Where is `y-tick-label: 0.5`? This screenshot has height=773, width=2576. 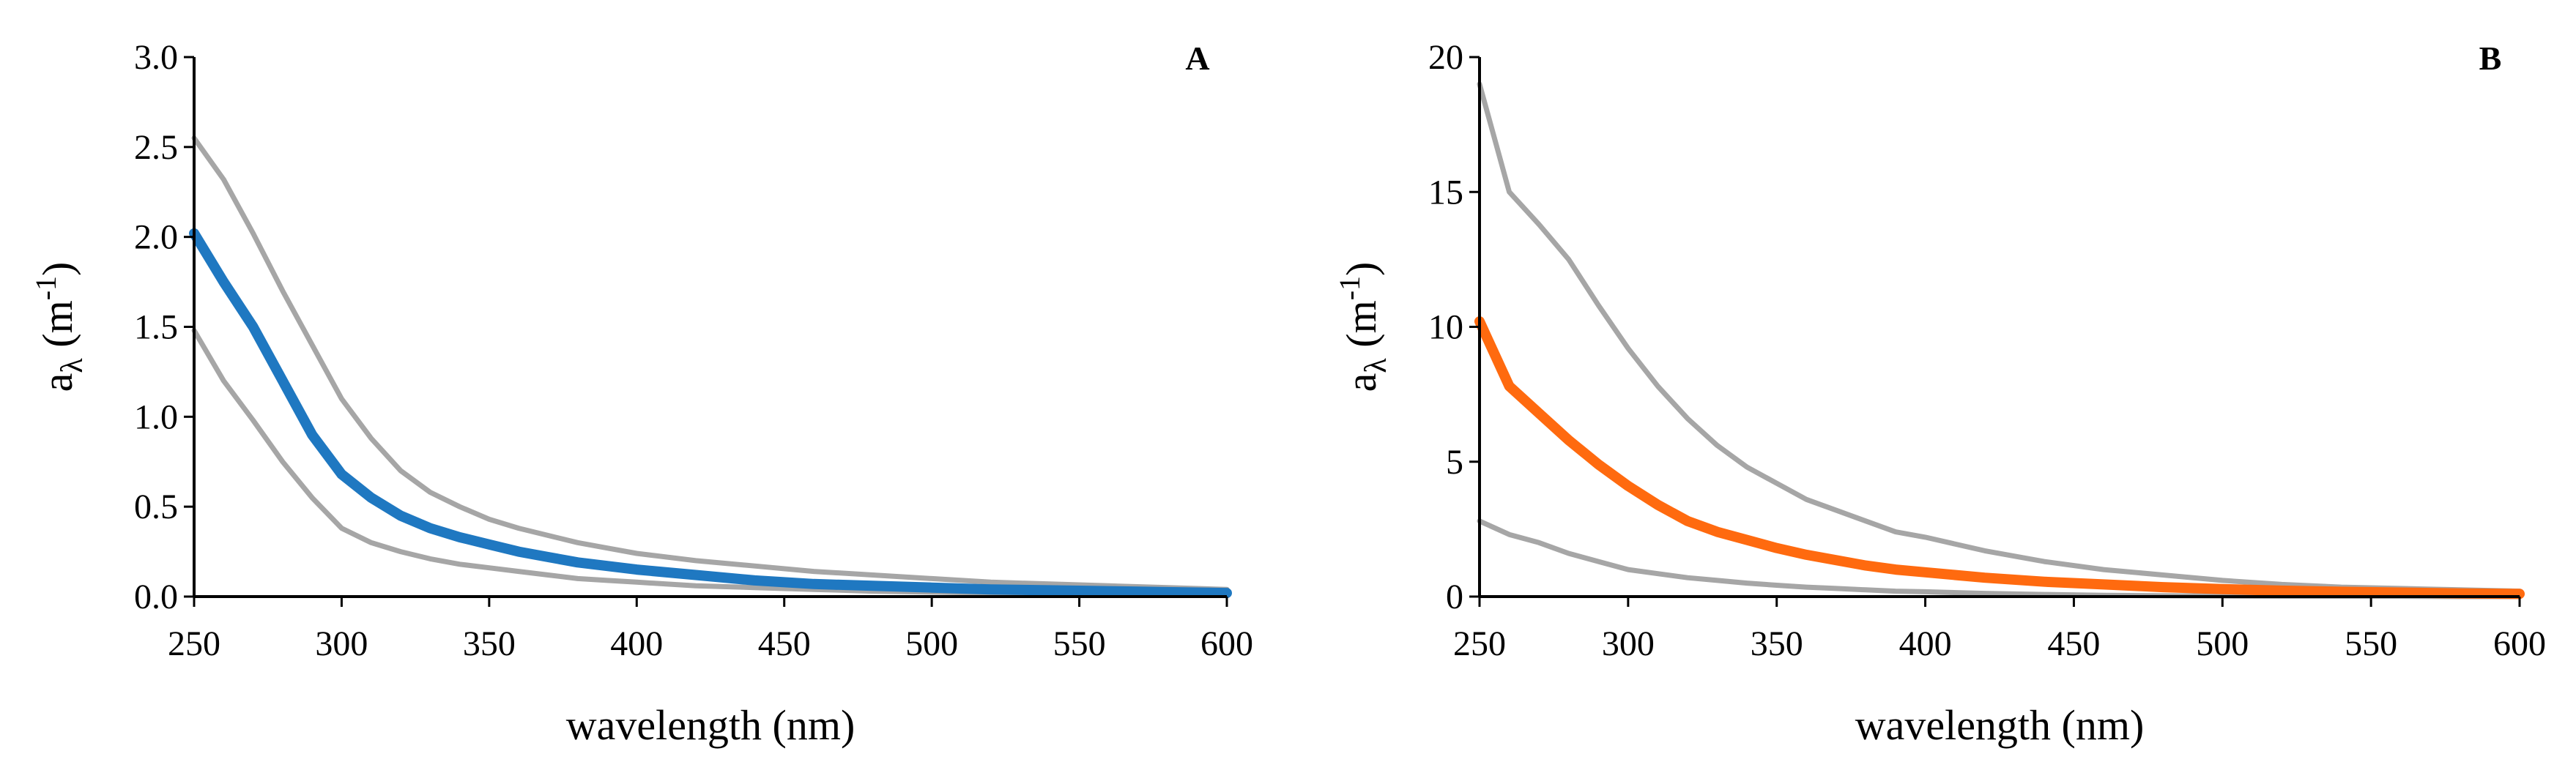
y-tick-label: 0.5 is located at coordinates (156, 507).